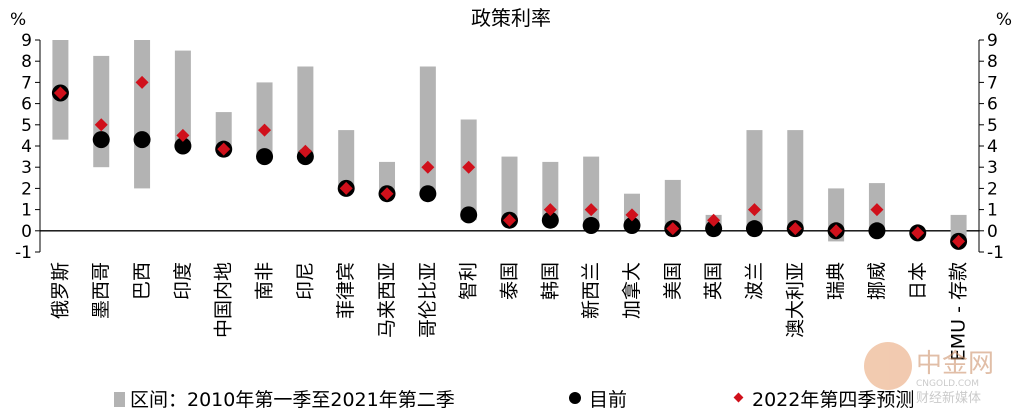  I want to click on legend-current-marker, so click(575, 398).